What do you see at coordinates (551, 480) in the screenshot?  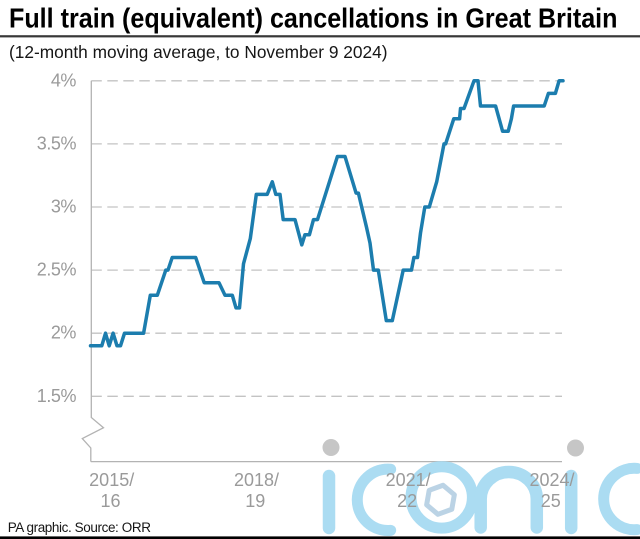 I see `svg-text: 2024/` at bounding box center [551, 480].